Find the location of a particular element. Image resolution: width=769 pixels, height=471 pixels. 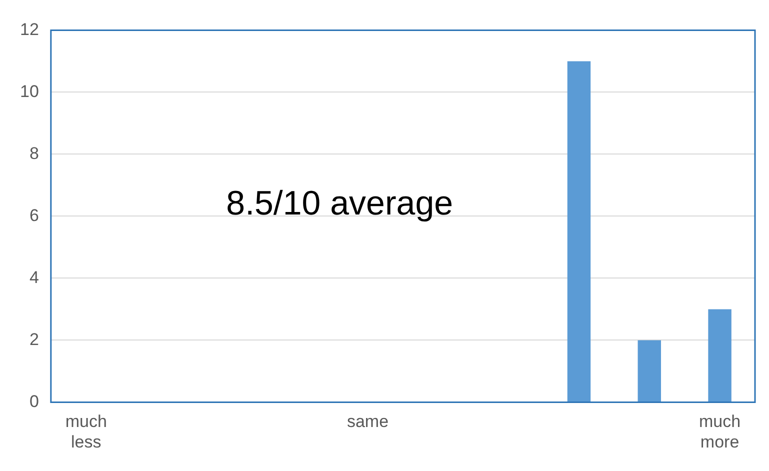

y-tick-label: 10 is located at coordinates (29, 91).